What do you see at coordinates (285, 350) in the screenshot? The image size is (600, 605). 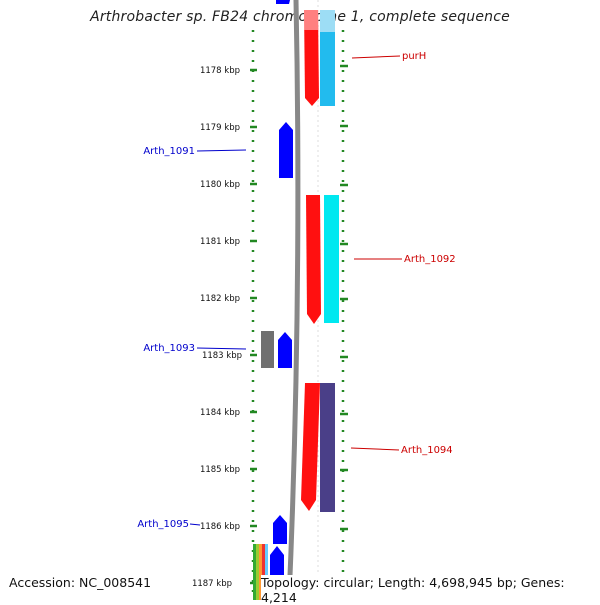 I see `gene-arth-1093-forward-arrow` at bounding box center [285, 350].